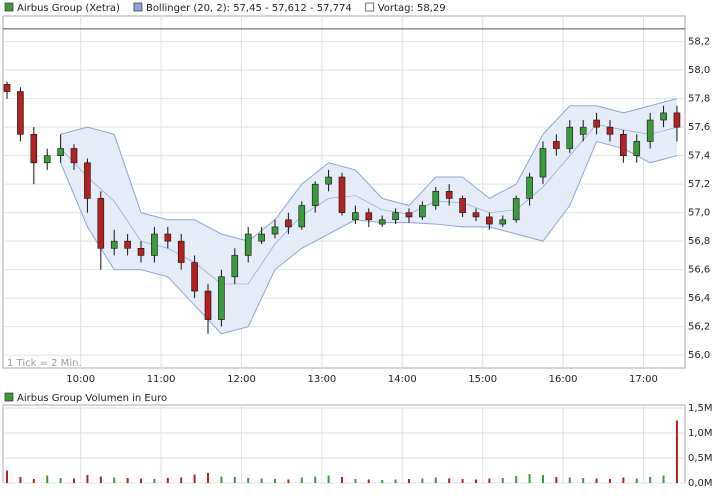 The width and height of the screenshot is (726, 496). Describe the element at coordinates (412, 8) in the screenshot. I see `legend-label: Vortag: 58,29` at that location.